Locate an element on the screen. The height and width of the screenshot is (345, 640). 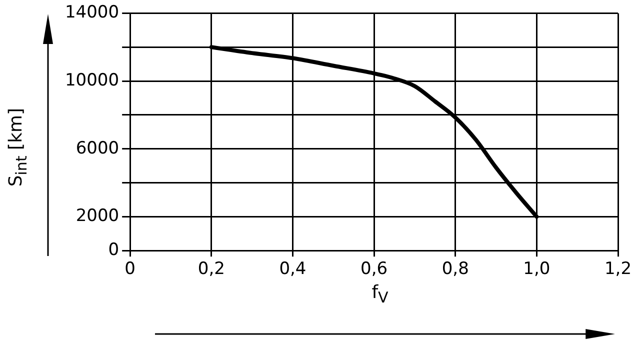
y-tick-label: 0 is located at coordinates (114, 250).